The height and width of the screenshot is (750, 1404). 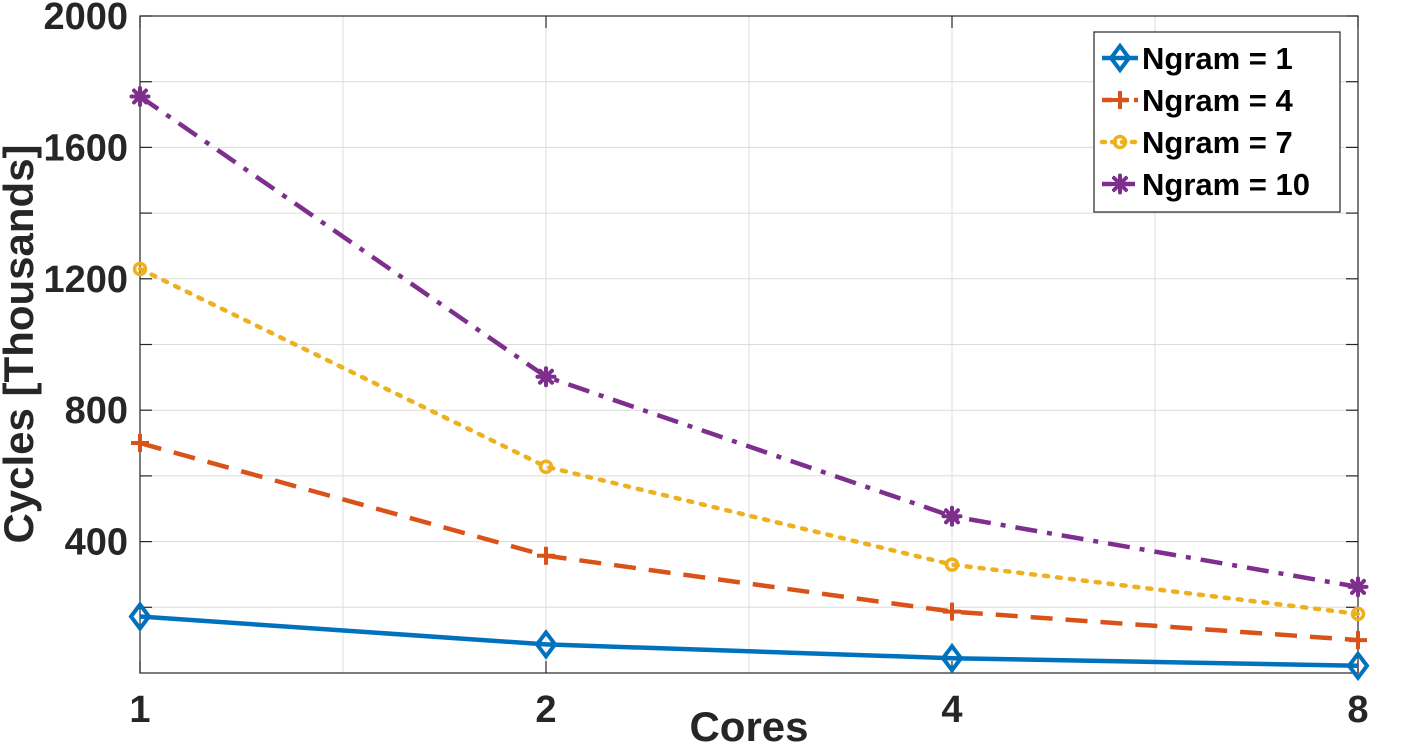 I want to click on x-tick-label: 1, so click(x=139, y=710).